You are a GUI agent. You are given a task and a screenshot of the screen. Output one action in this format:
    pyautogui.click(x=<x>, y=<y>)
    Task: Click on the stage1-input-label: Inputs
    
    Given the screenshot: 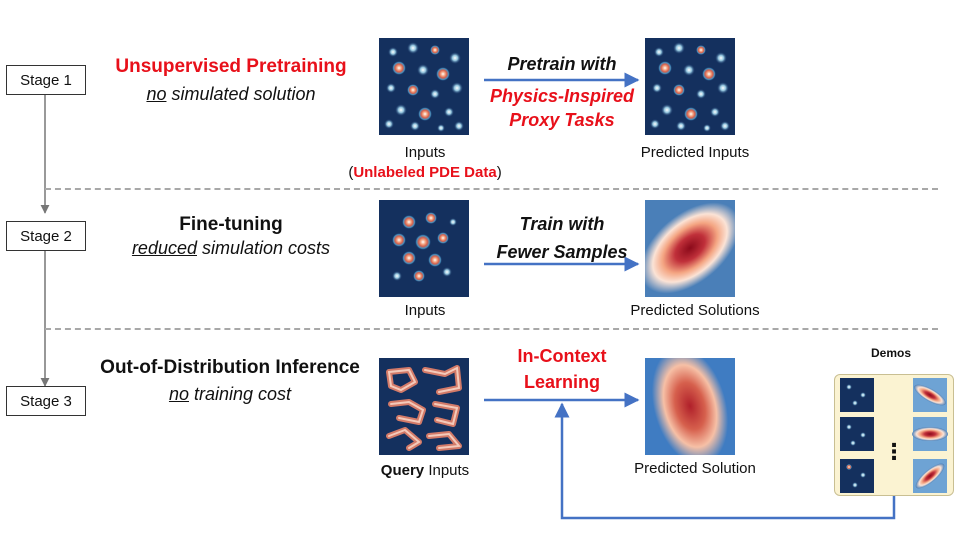 What is the action you would take?
    pyautogui.click(x=425, y=152)
    